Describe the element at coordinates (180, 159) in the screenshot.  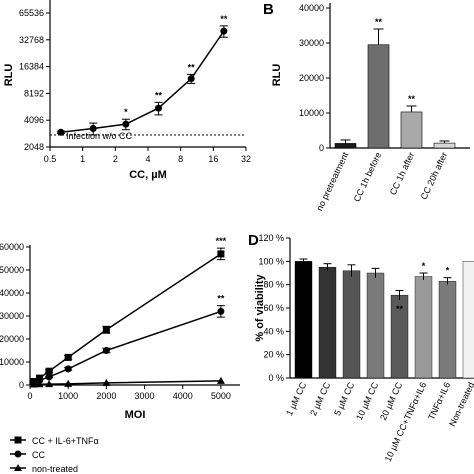
I see `panel-a-x-tick-label: 8` at that location.